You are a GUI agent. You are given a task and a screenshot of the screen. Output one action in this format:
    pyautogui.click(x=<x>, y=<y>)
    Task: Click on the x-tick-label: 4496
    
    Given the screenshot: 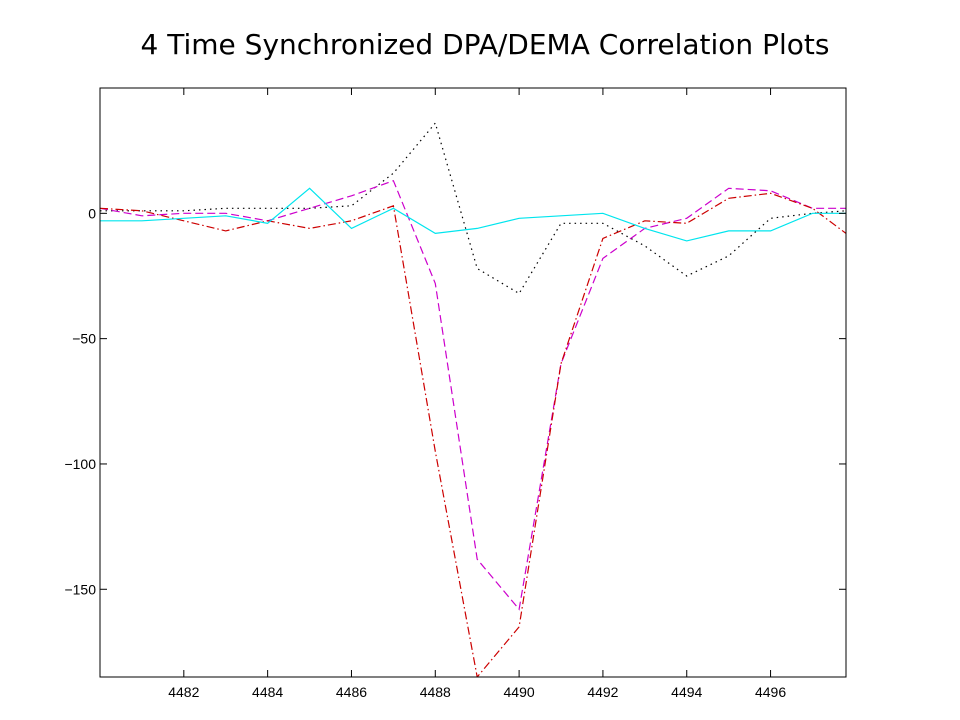 What is the action you would take?
    pyautogui.click(x=770, y=692)
    